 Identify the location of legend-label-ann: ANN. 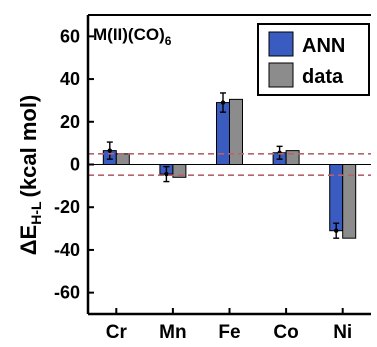
(323, 46).